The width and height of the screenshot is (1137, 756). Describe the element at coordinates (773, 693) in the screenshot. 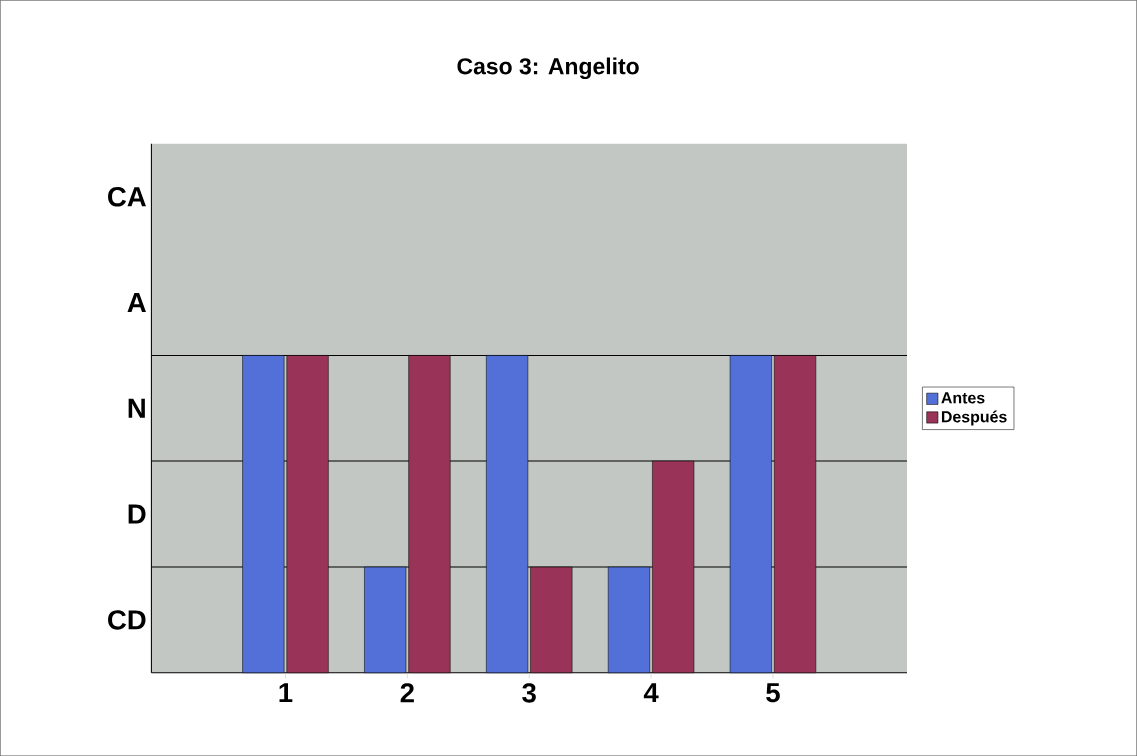

I see `x-tick-label: 5` at that location.